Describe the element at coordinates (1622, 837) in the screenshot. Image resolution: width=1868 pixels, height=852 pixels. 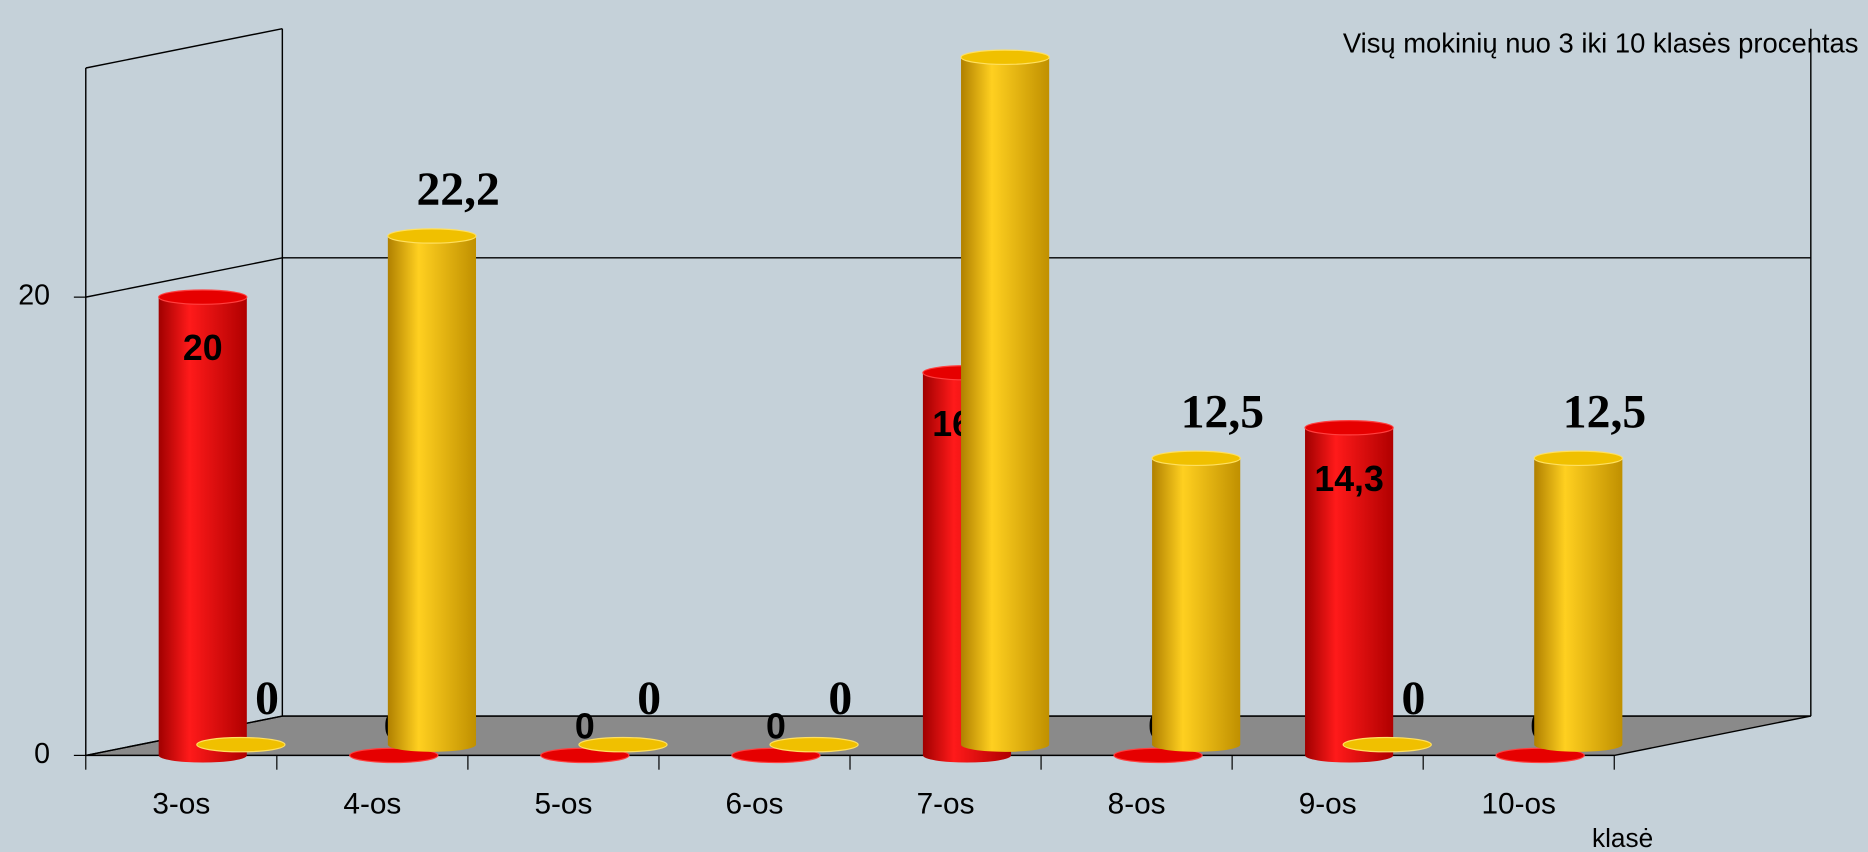
I see `x-axis-label: klasė` at that location.